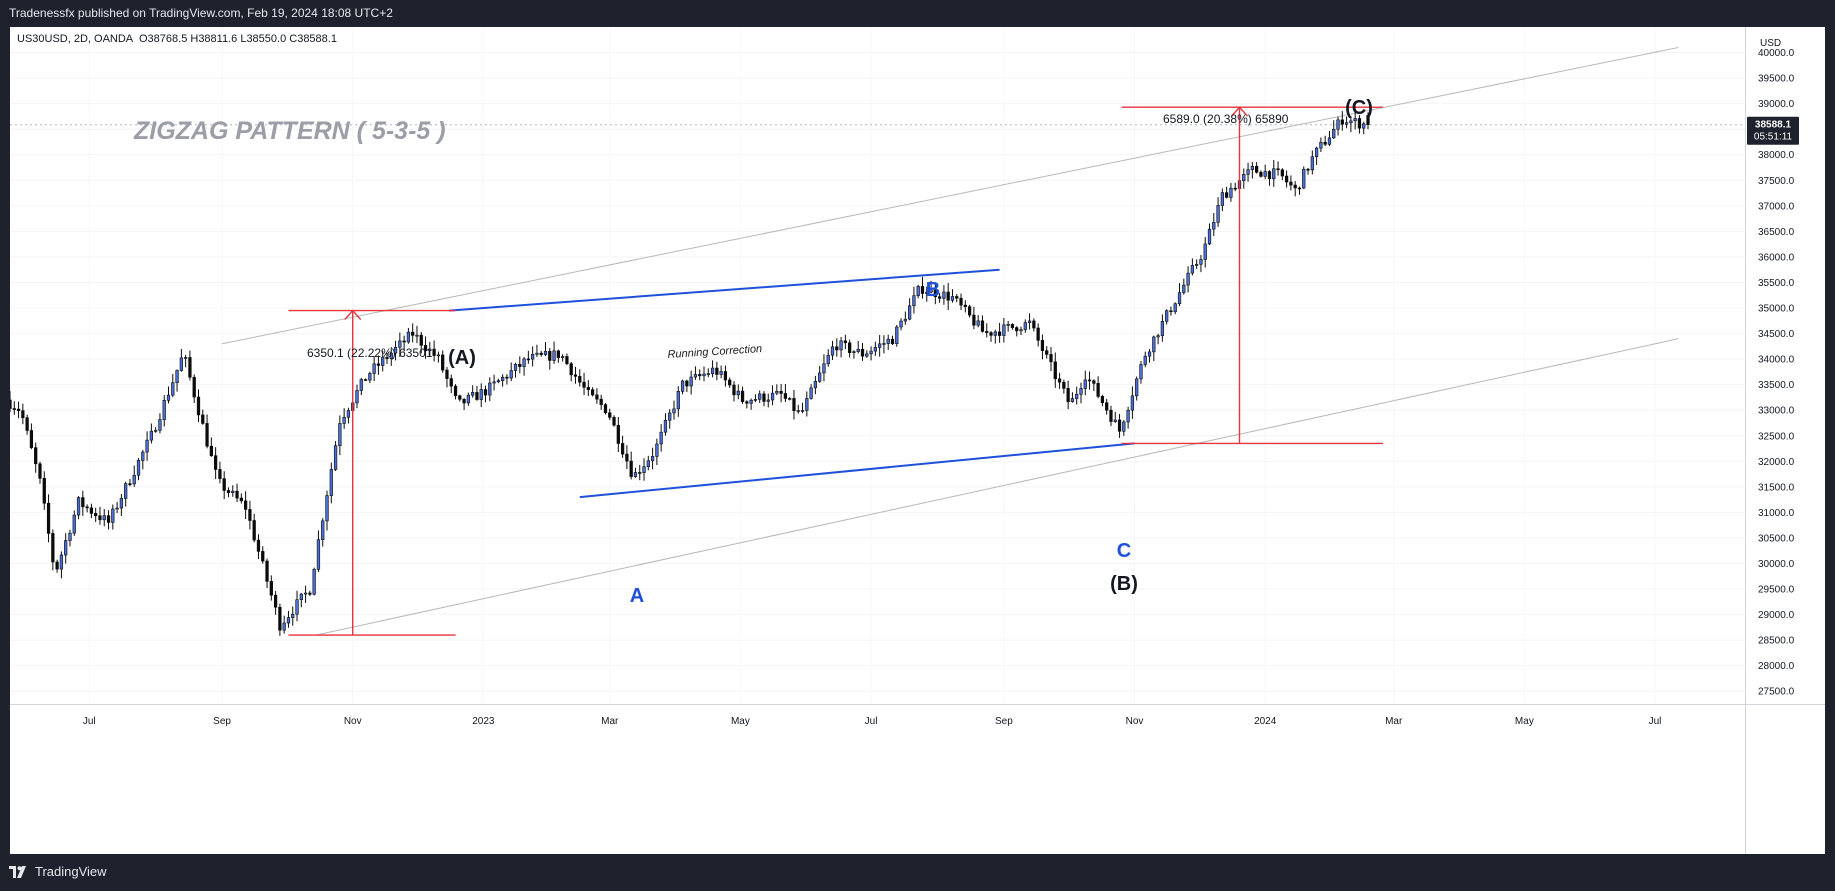 This screenshot has width=1835, height=891. Describe the element at coordinates (1773, 137) in the screenshot. I see `countdown-value: 05:51:11` at that location.